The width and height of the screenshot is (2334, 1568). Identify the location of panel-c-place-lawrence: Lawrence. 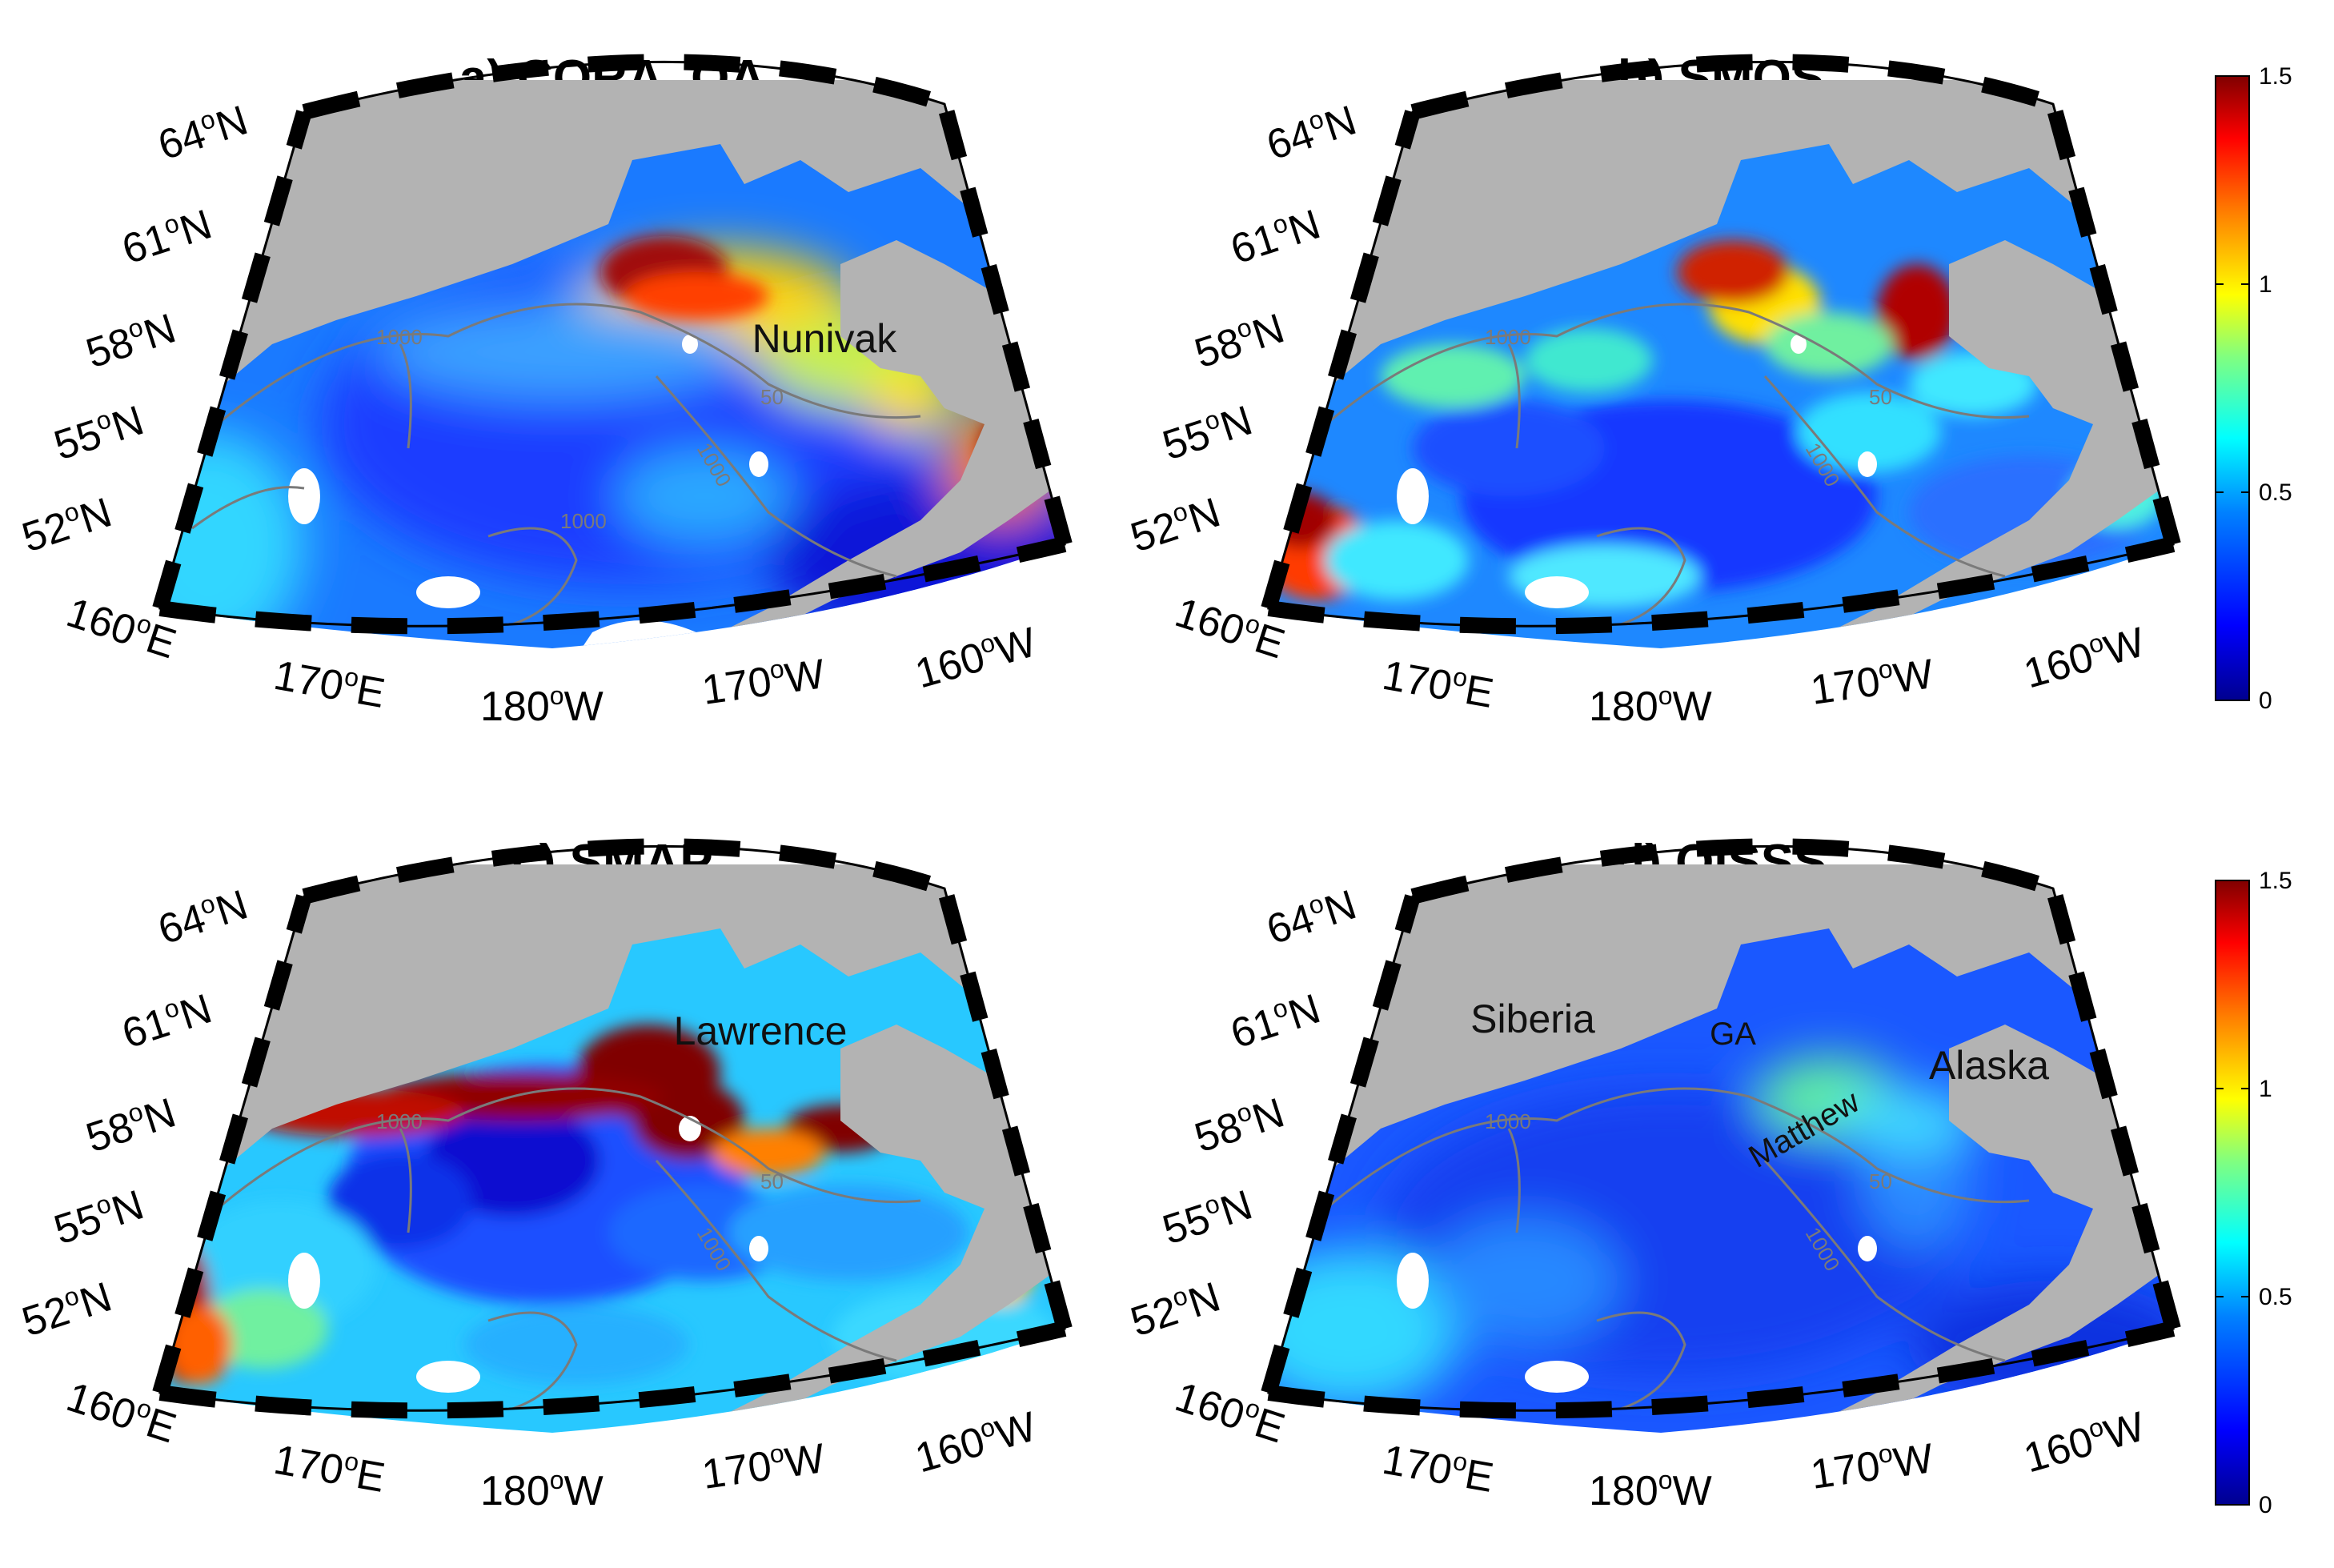
(761, 1031).